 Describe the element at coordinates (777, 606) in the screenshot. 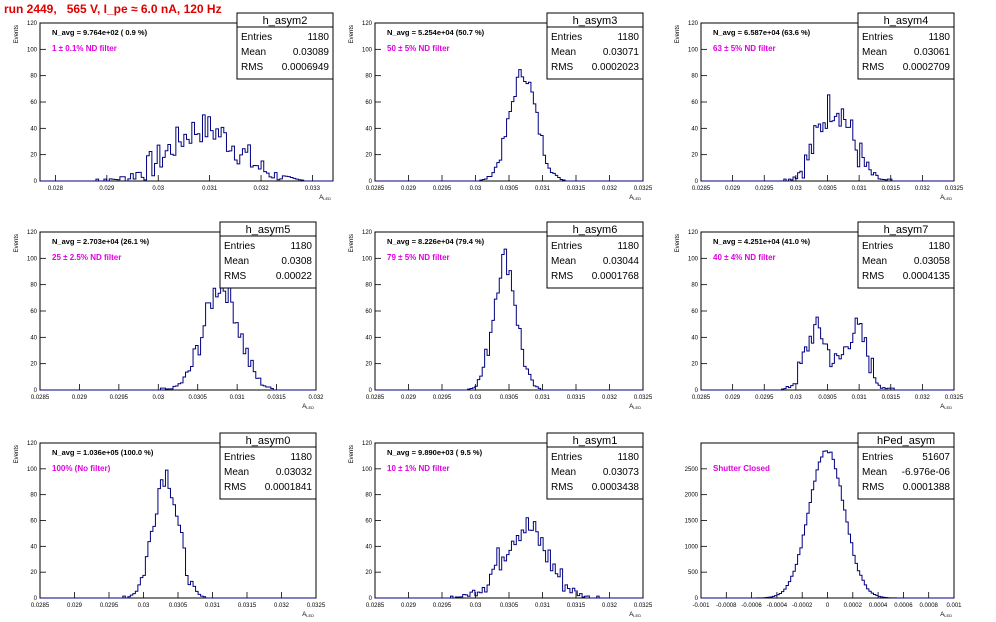

I see `x-tick-label: -0.0004` at that location.